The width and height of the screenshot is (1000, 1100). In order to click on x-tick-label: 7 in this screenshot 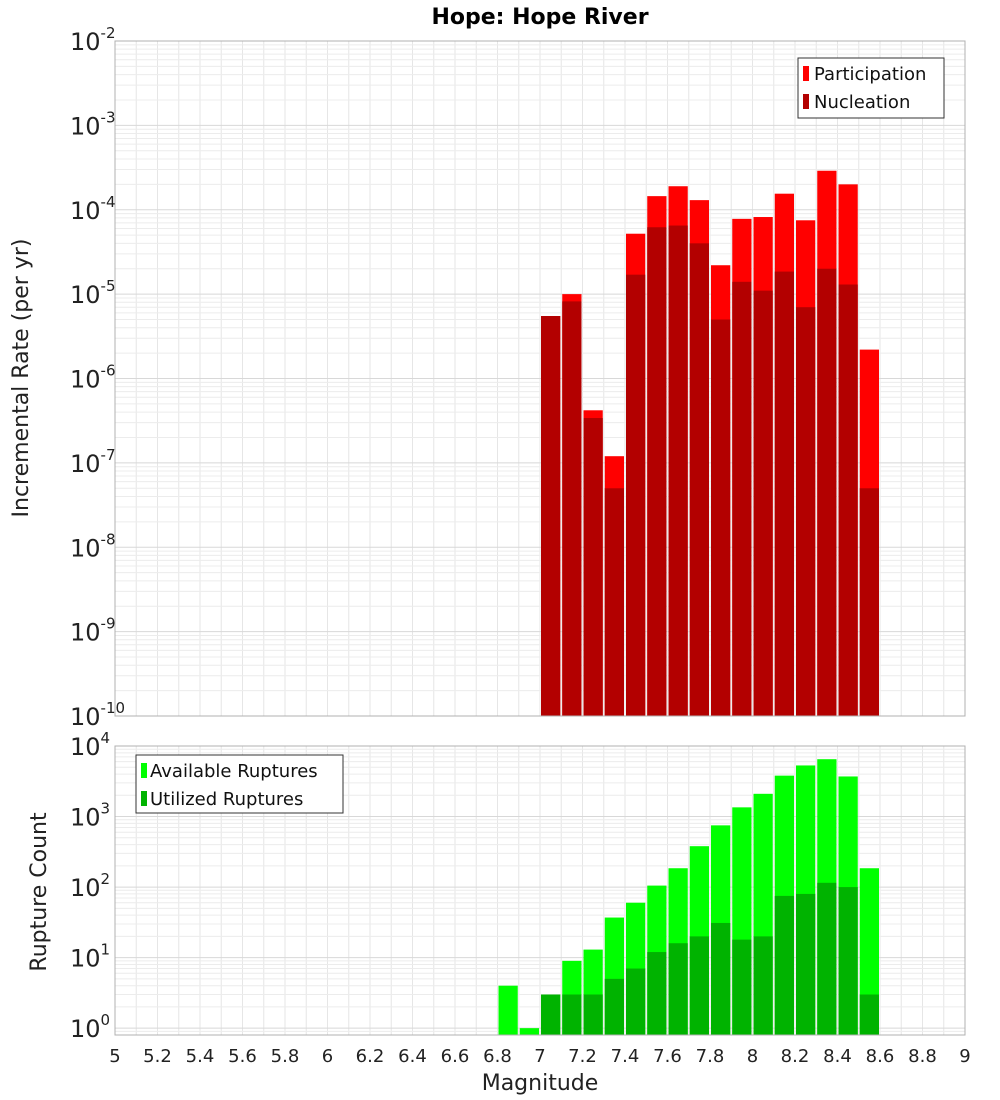, I will do `click(539, 1056)`.